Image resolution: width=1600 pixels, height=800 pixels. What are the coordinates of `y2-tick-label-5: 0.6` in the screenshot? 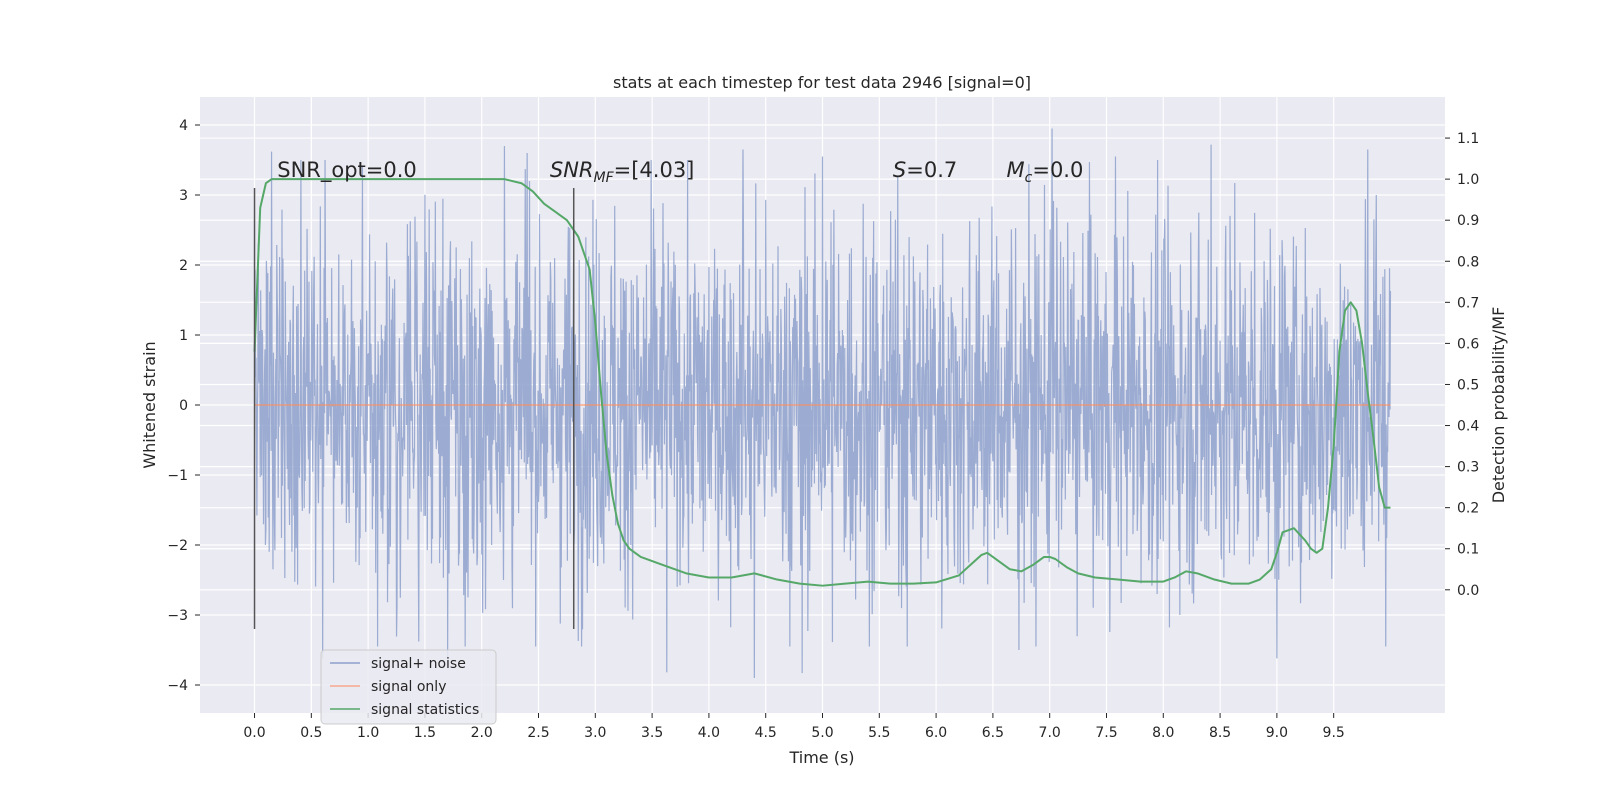 It's located at (1468, 344).